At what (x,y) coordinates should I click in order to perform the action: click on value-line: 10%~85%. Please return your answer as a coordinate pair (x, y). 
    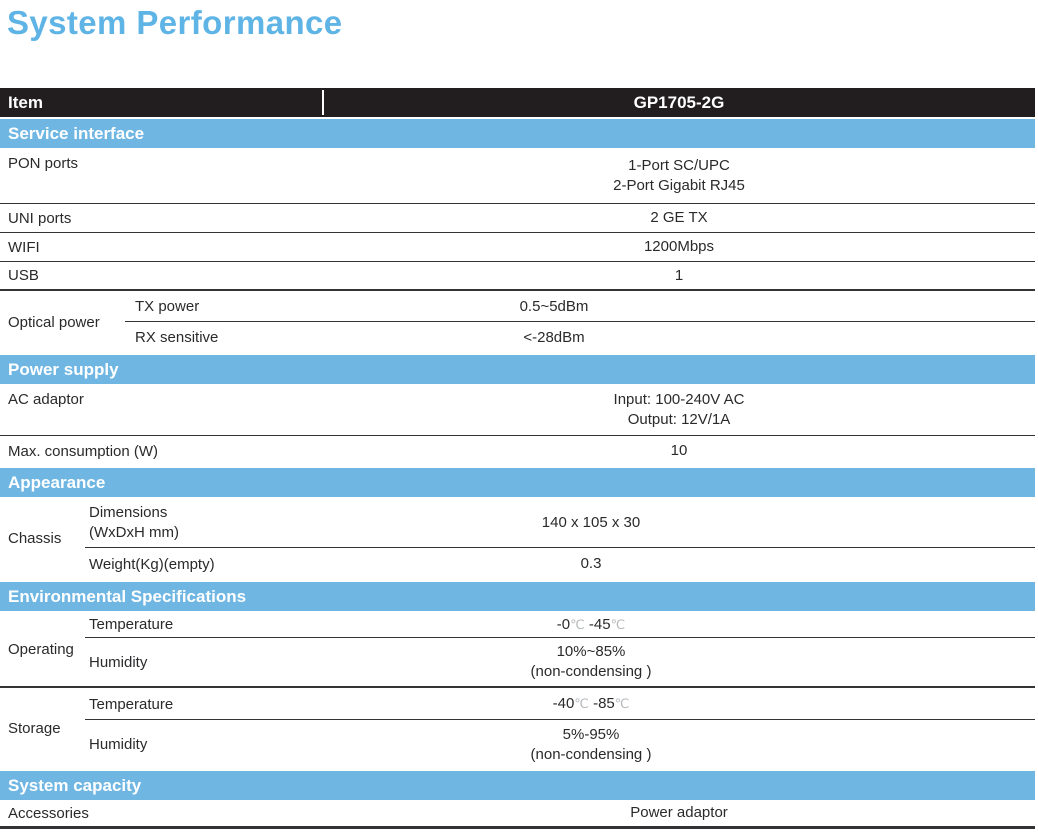
    Looking at the image, I should click on (591, 651).